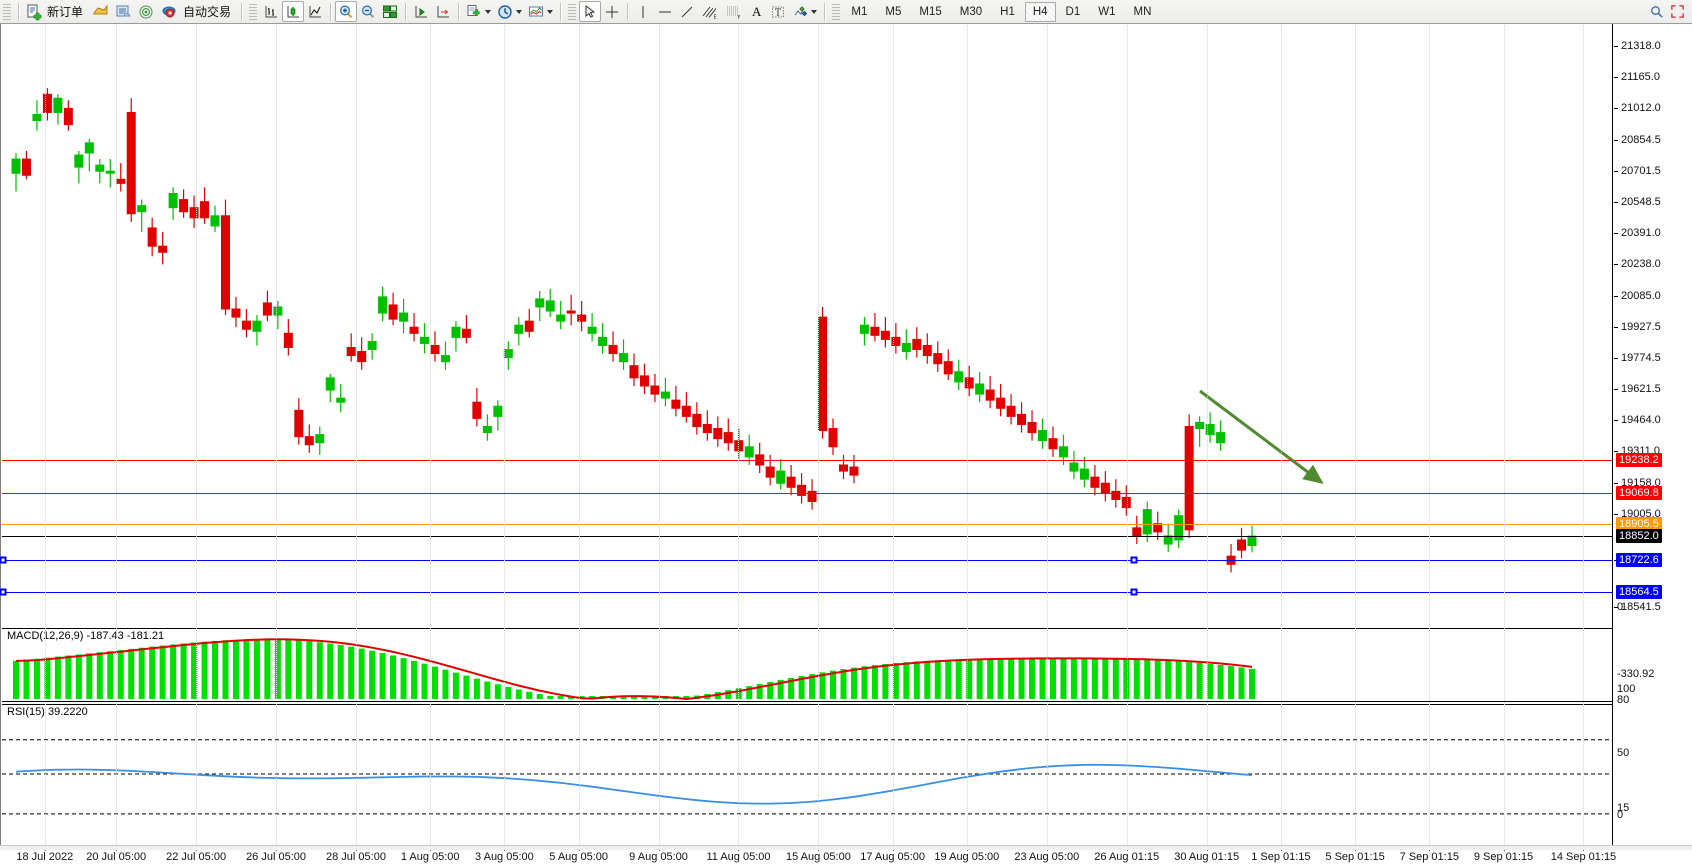 The width and height of the screenshot is (1692, 868). I want to click on timeframe-button-m15: M15, so click(930, 11).